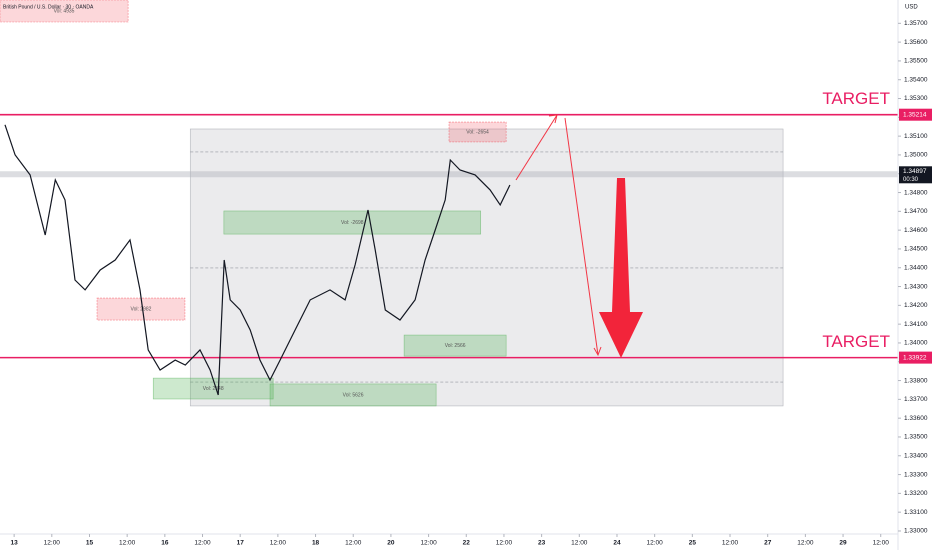 Image resolution: width=932 pixels, height=550 pixels. What do you see at coordinates (916, 249) in the screenshot?
I see `y-tick-label: 1.34500` at bounding box center [916, 249].